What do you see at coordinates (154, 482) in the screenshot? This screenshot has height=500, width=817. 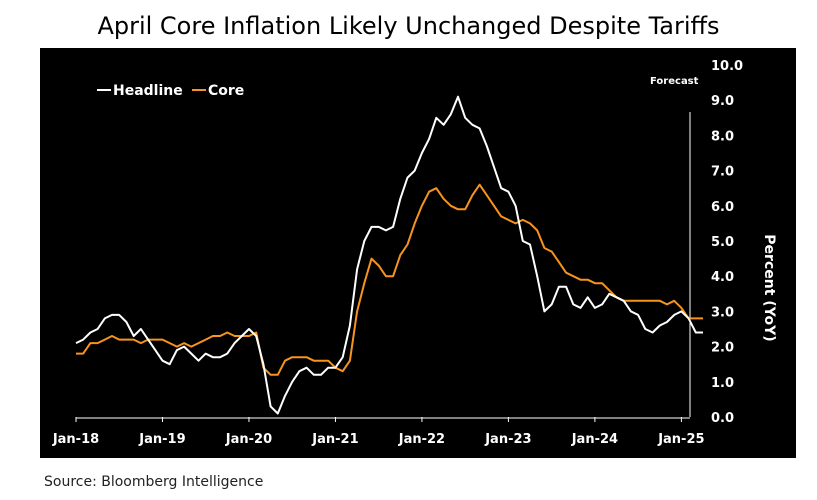 I see `source-note: Source: Bloomberg Intelligence` at bounding box center [154, 482].